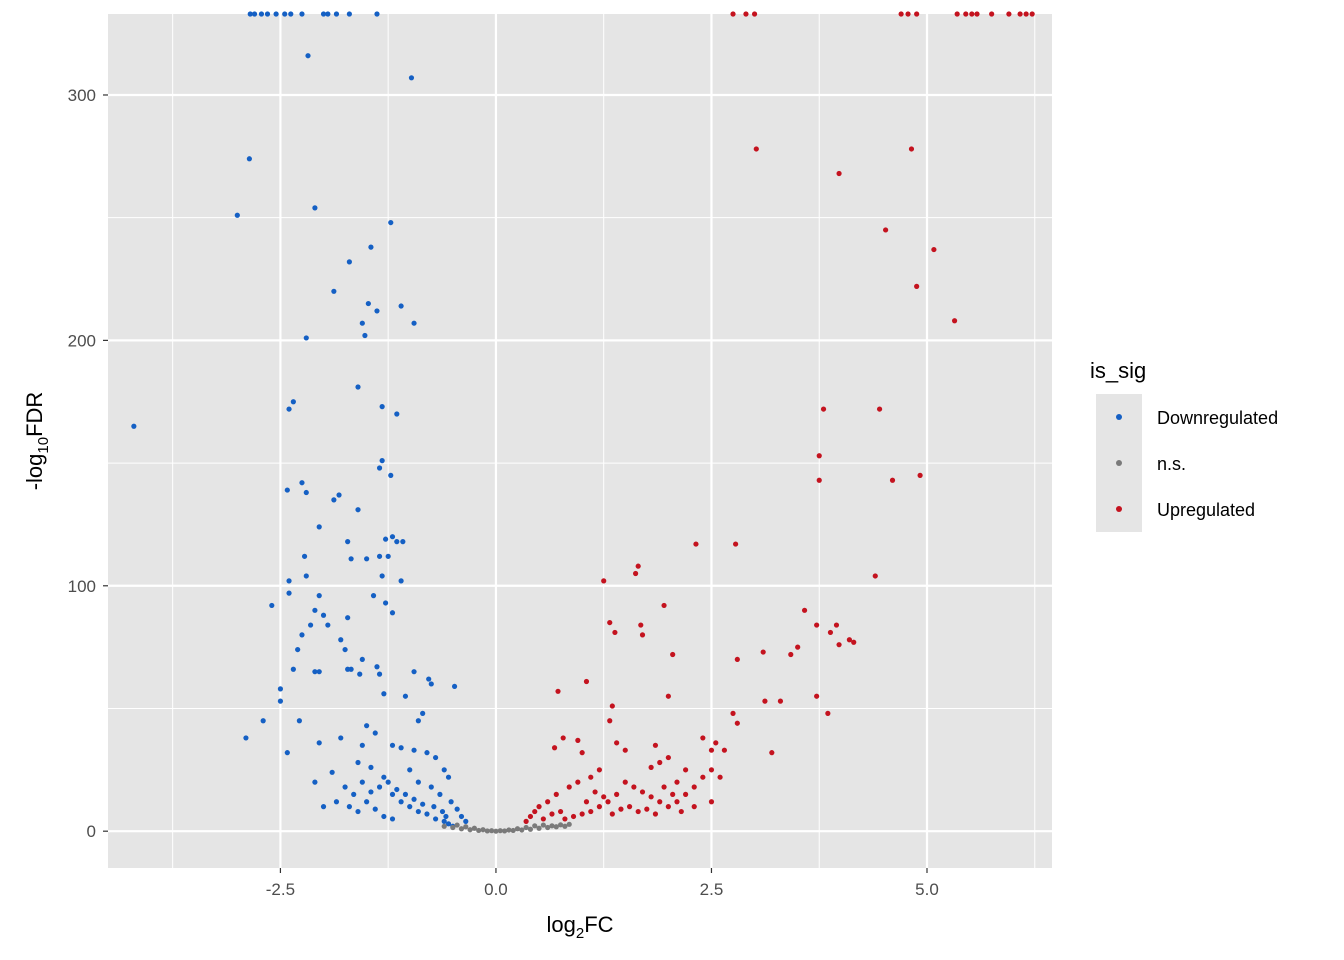 This screenshot has height=960, width=1344. Describe the element at coordinates (1119, 417) in the screenshot. I see `legend-key-downregulated` at that location.